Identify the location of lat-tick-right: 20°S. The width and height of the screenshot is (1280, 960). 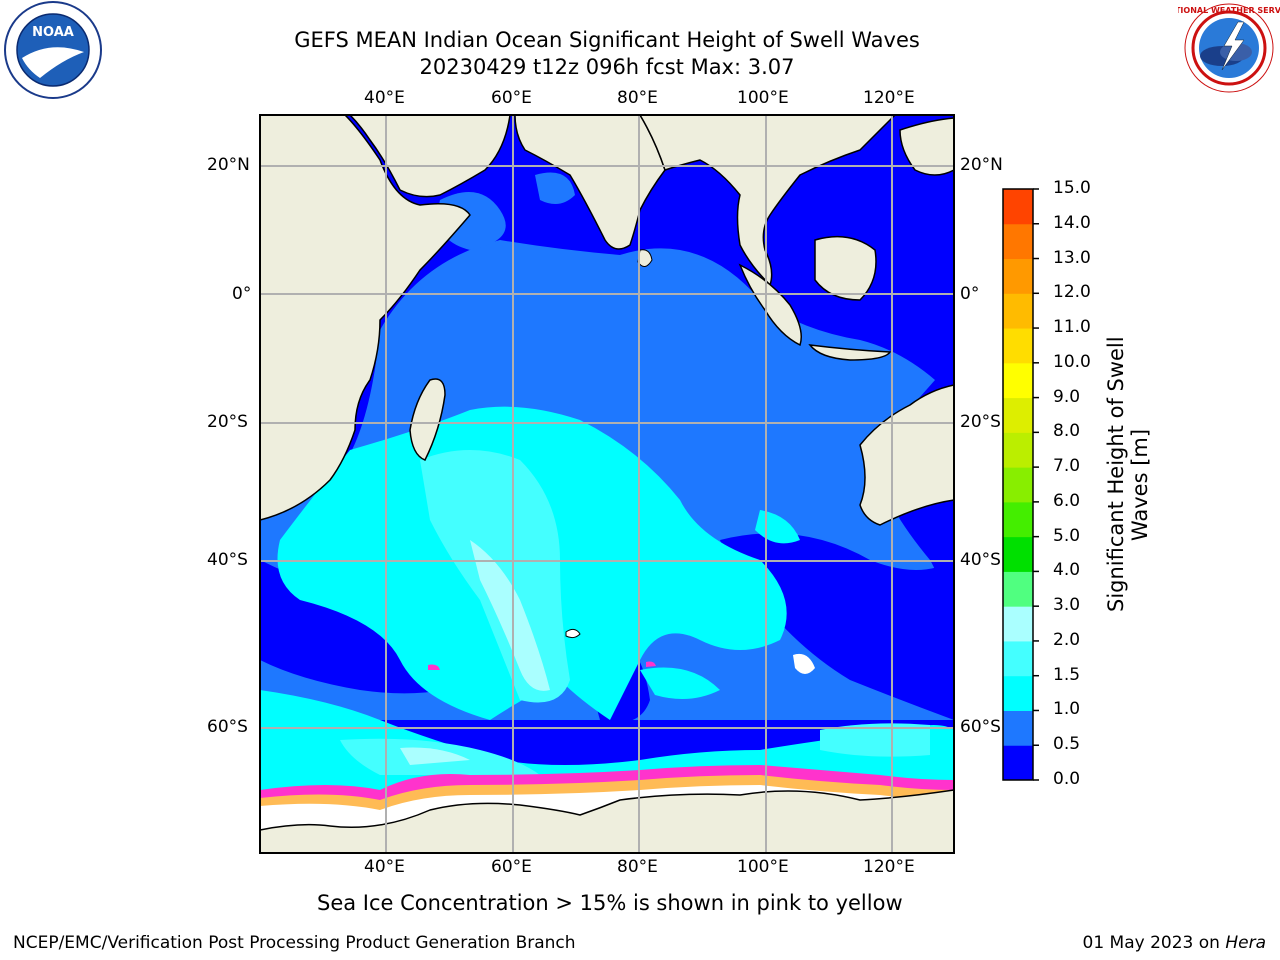
(980, 422).